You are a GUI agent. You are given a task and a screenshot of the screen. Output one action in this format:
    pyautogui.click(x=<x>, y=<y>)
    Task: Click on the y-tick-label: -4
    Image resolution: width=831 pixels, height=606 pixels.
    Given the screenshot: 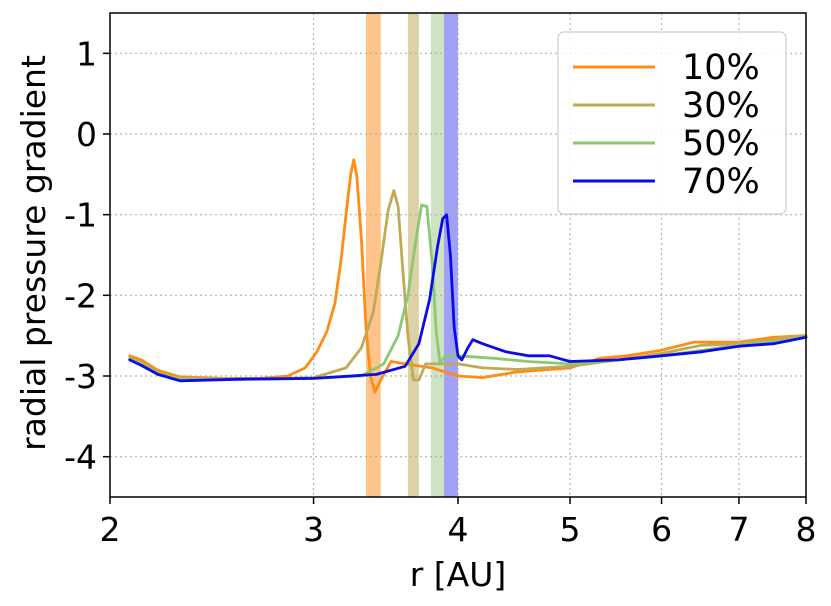 What is the action you would take?
    pyautogui.click(x=80, y=457)
    